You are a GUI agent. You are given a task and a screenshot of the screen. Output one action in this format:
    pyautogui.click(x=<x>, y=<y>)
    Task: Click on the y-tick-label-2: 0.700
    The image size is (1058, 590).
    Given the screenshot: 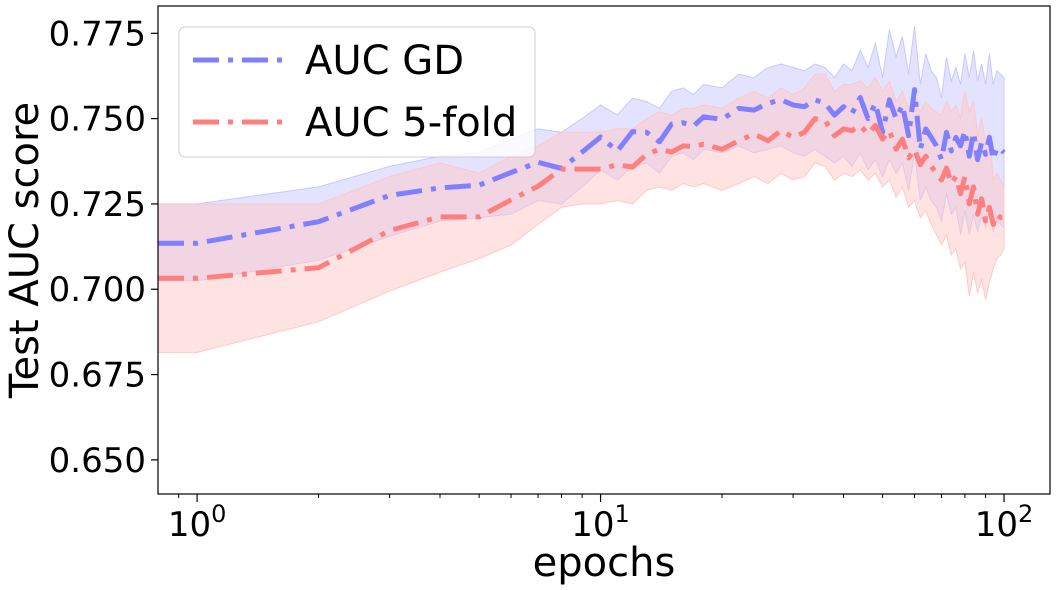 What is the action you would take?
    pyautogui.click(x=97, y=290)
    